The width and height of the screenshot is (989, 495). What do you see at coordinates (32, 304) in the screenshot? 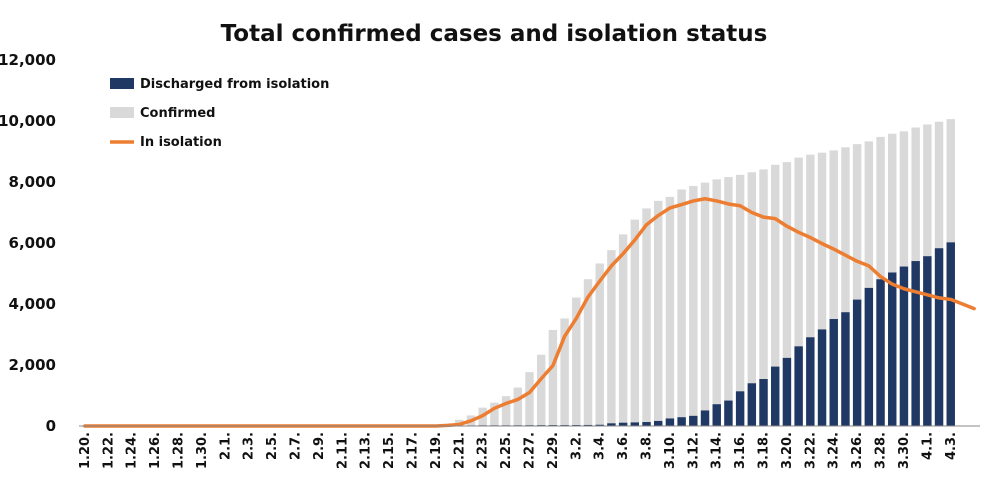
I see `y-tick-label: 4,000` at bounding box center [32, 304].